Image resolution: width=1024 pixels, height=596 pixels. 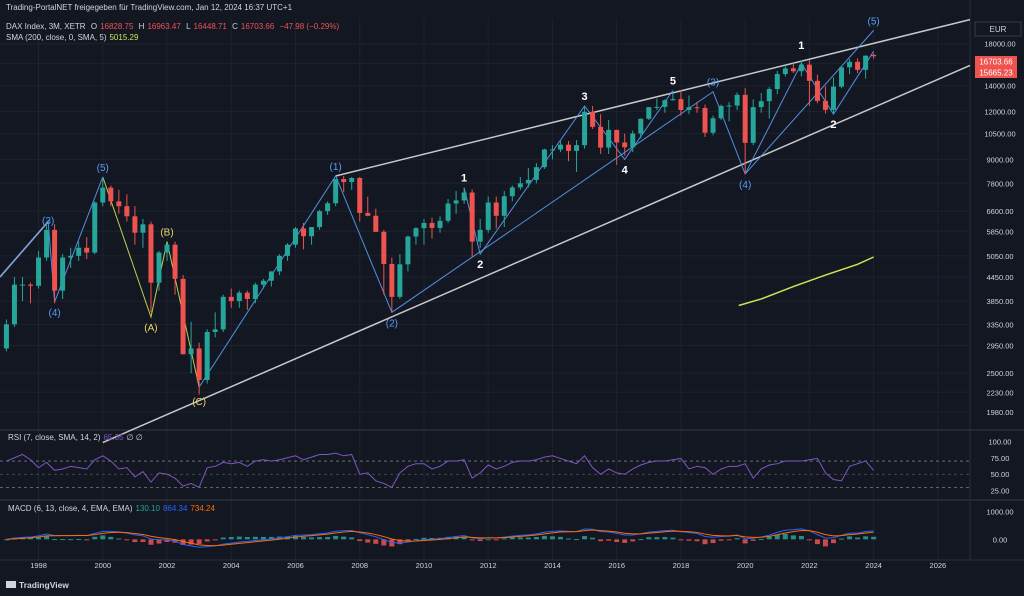 I want to click on x-tick-label: 2016, so click(x=616, y=565).